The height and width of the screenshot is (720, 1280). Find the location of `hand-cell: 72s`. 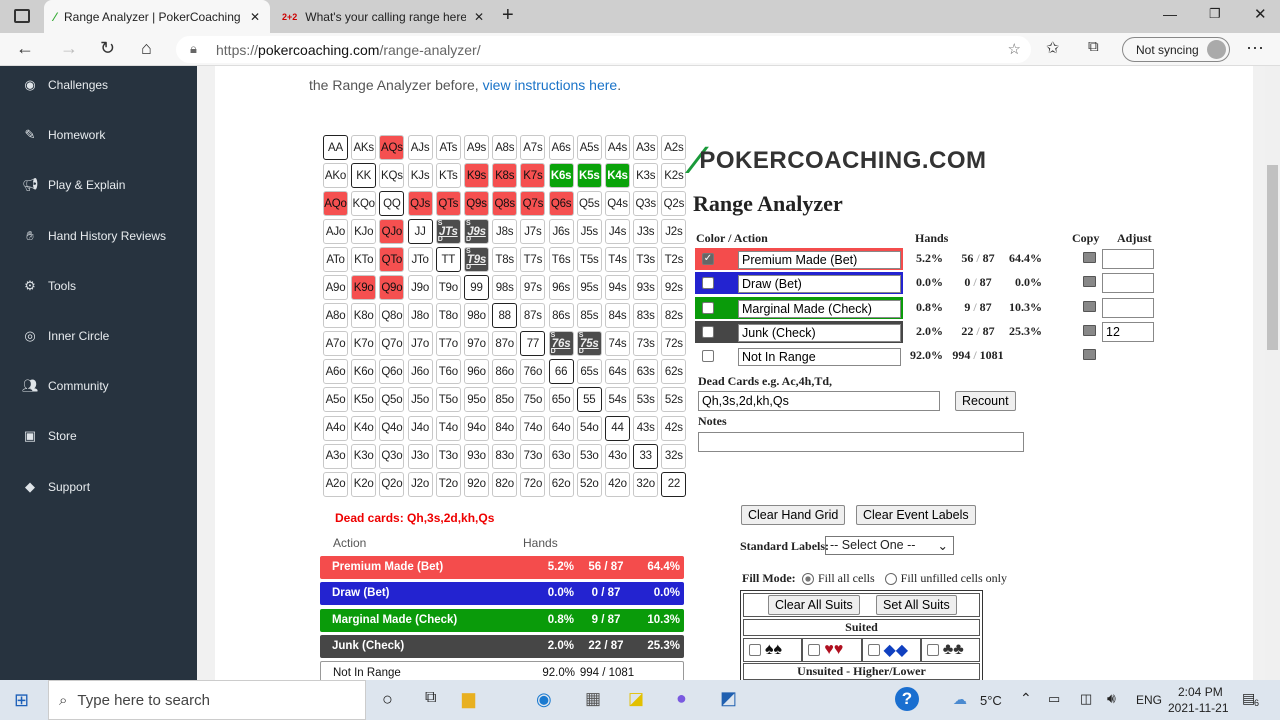

hand-cell: 72s is located at coordinates (674, 344).